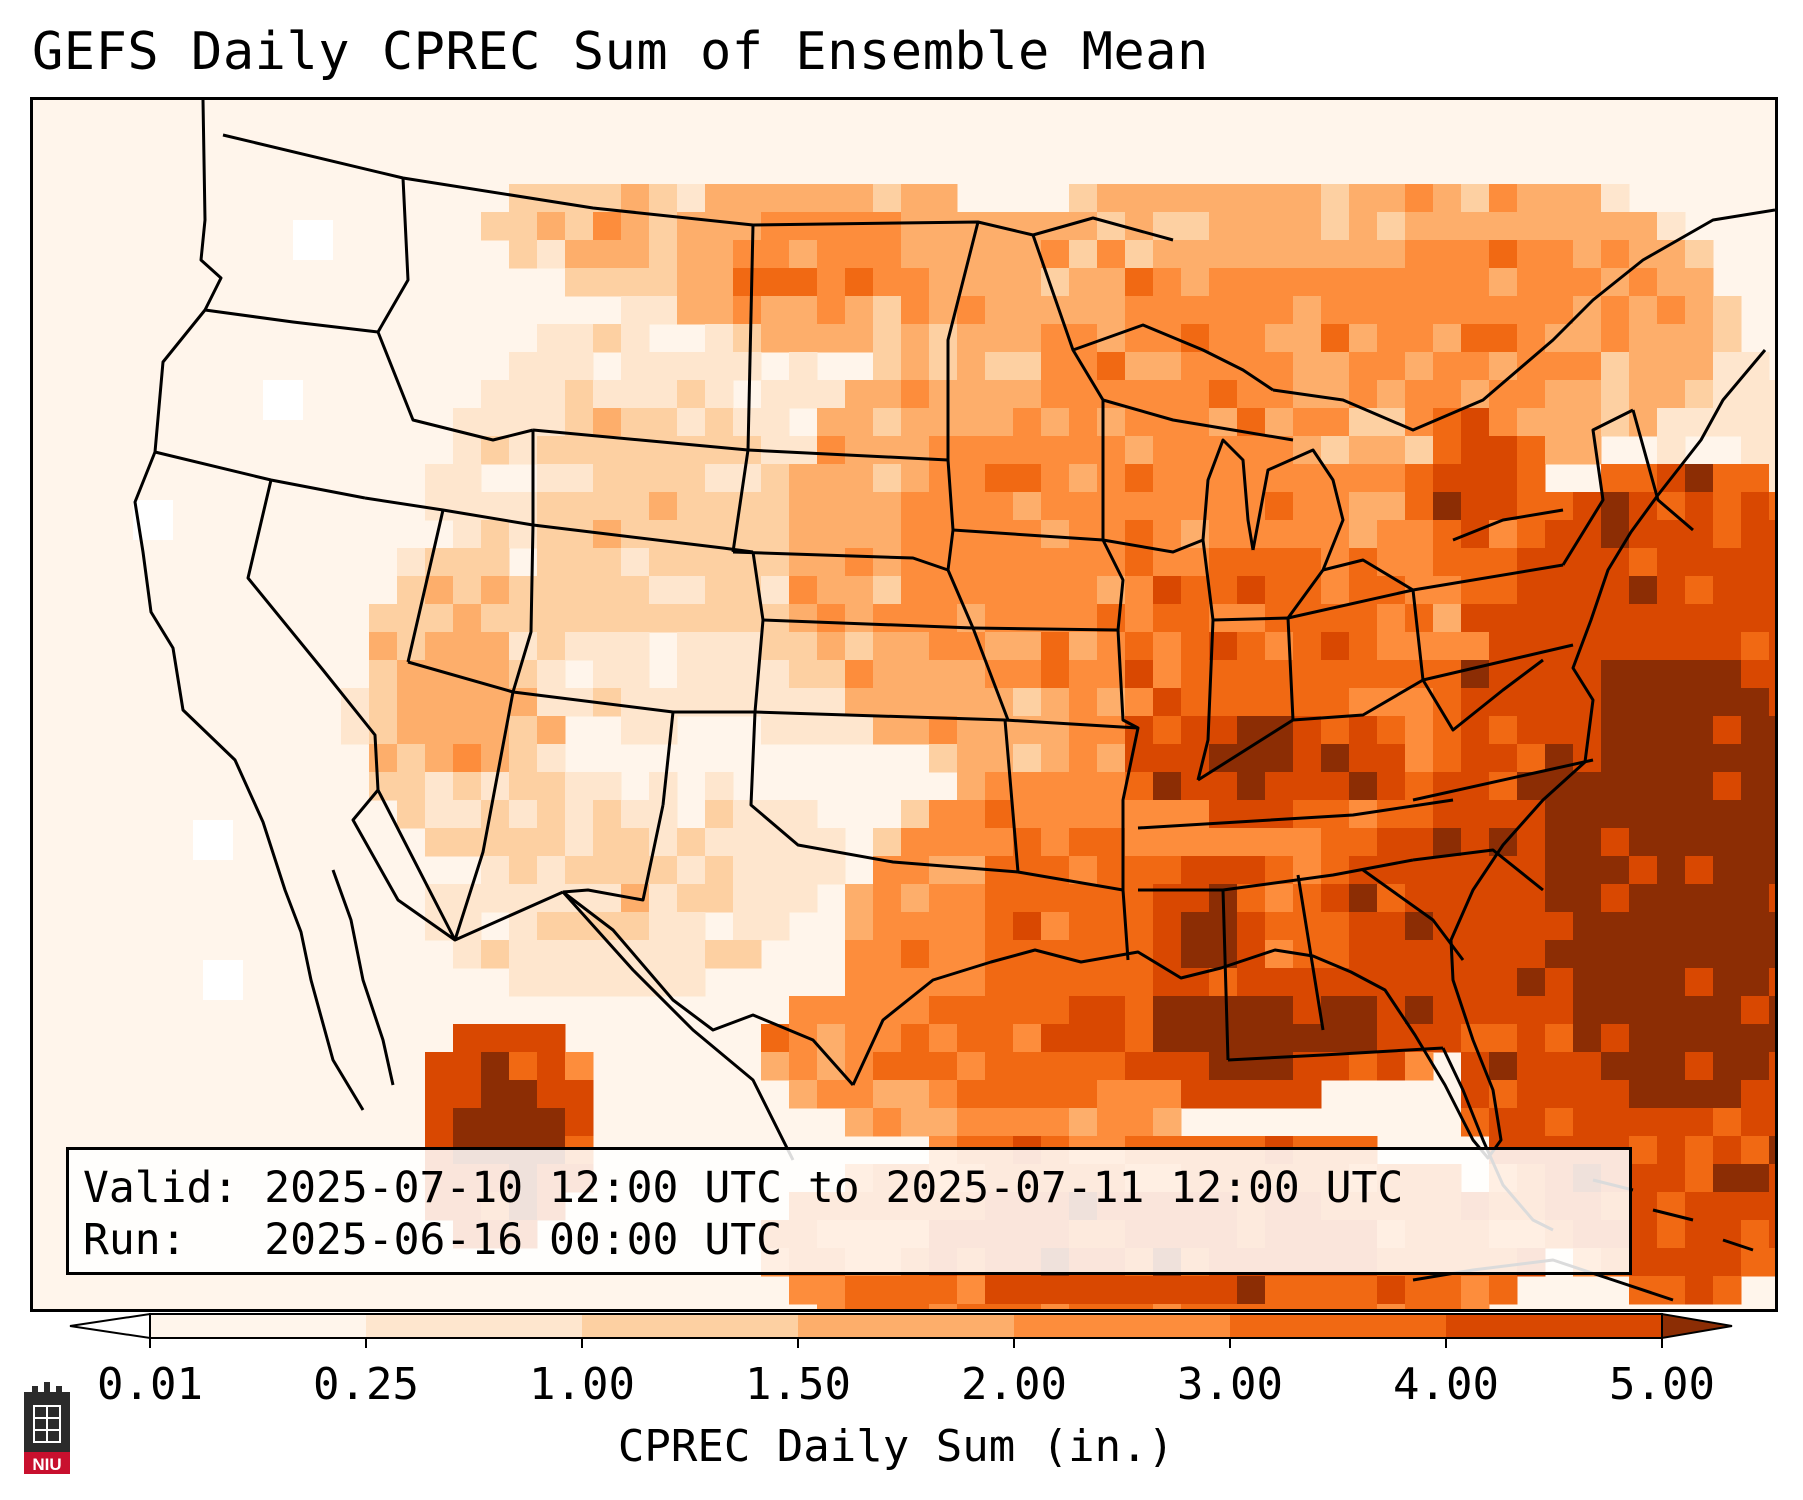 This screenshot has width=1803, height=1500. What do you see at coordinates (906, 1326) in the screenshot?
I see `colorbar-outline` at bounding box center [906, 1326].